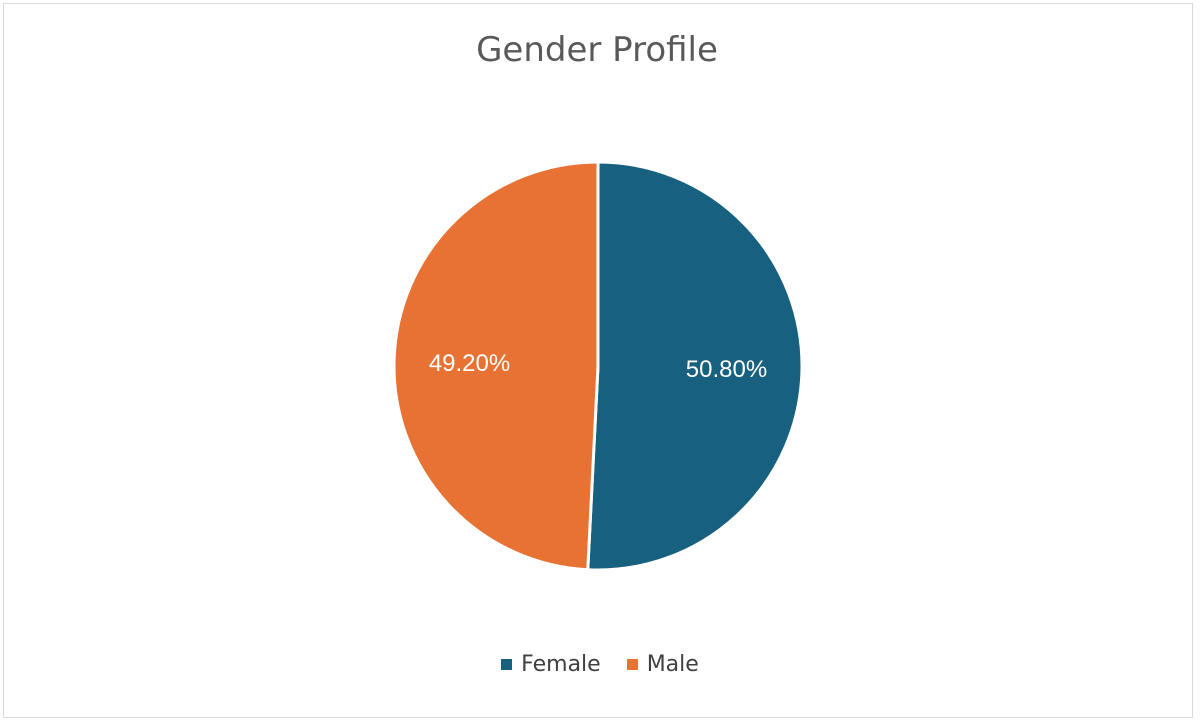 Image resolution: width=1200 pixels, height=725 pixels. I want to click on data-label-male: 49.20%, so click(469, 363).